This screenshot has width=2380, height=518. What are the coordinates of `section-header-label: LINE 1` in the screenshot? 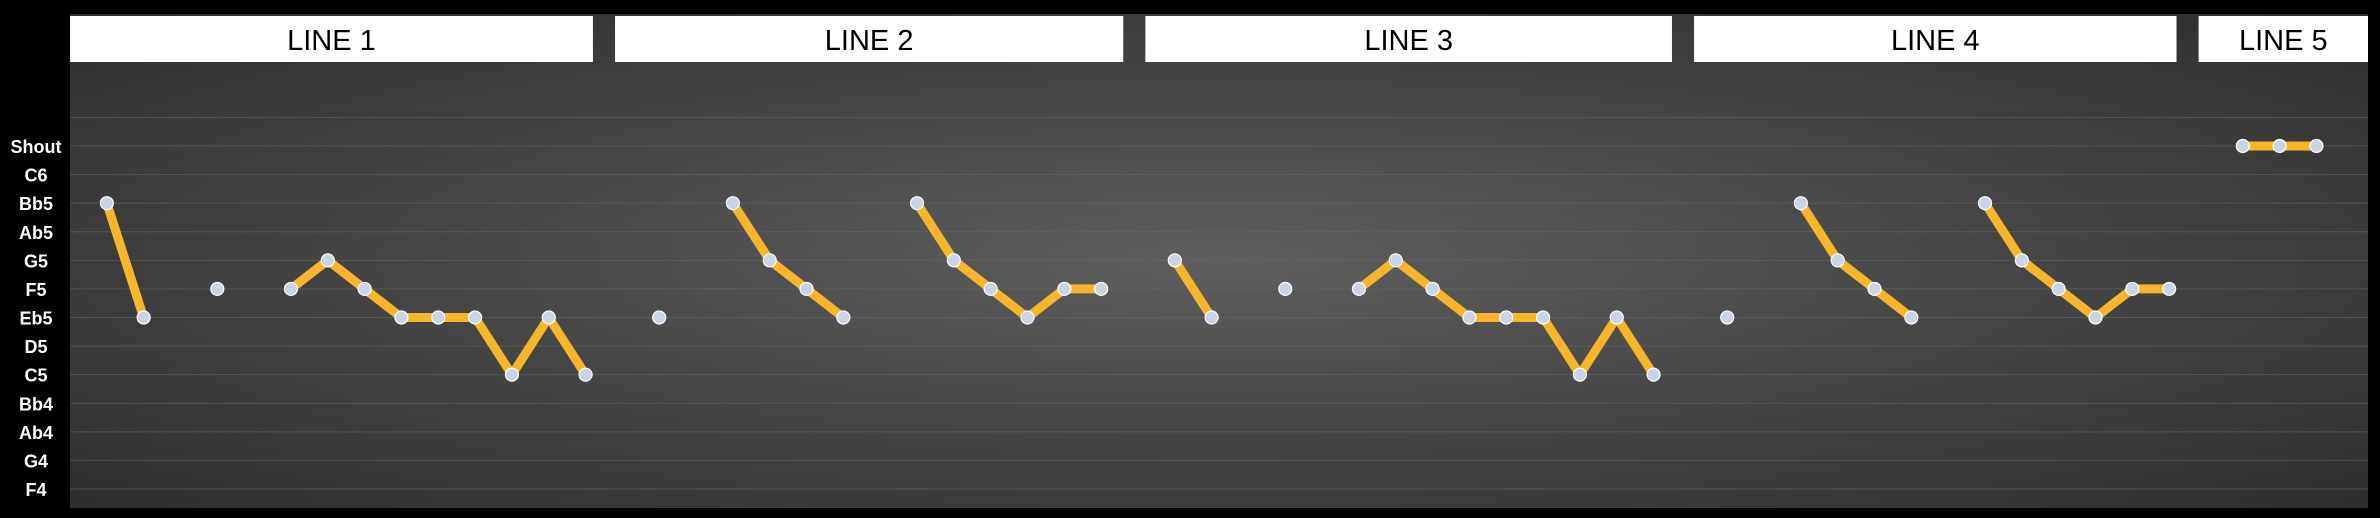 It's located at (331, 41).